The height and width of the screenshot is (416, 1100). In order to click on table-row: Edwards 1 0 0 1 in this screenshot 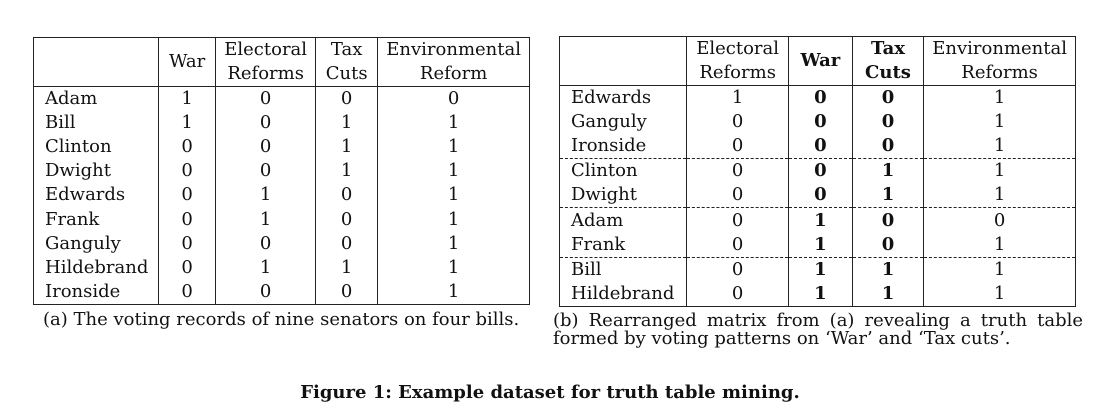, I will do `click(817, 98)`.